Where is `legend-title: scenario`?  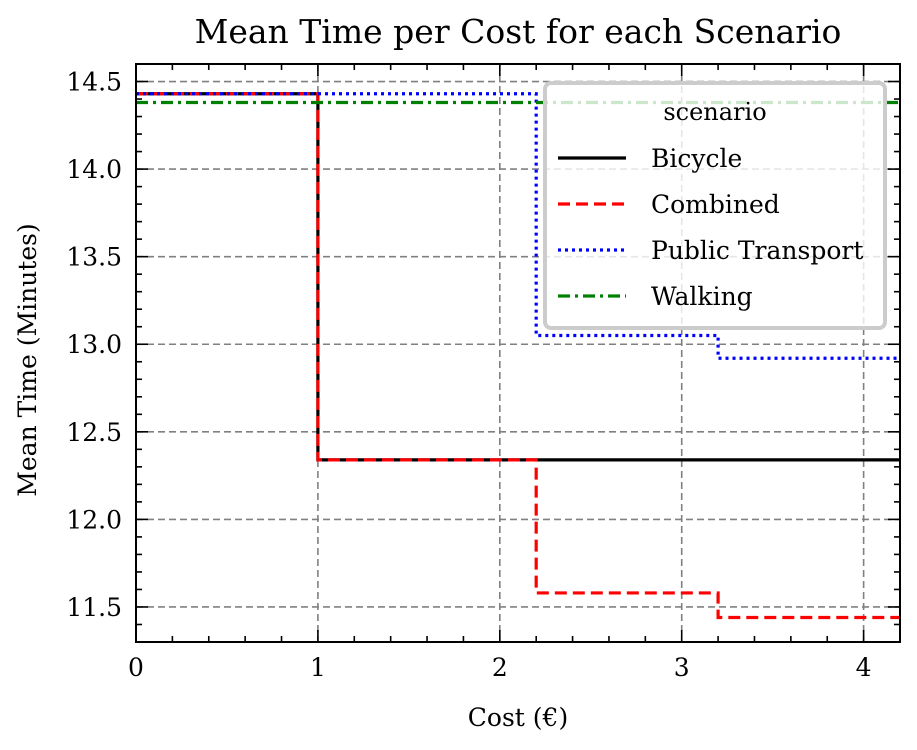 legend-title: scenario is located at coordinates (714, 112).